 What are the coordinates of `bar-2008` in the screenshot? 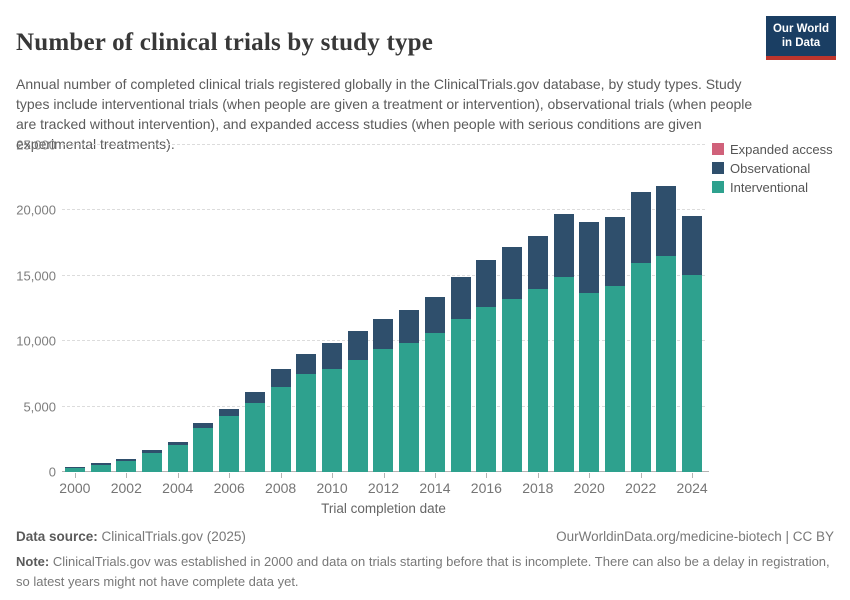 It's located at (280, 308).